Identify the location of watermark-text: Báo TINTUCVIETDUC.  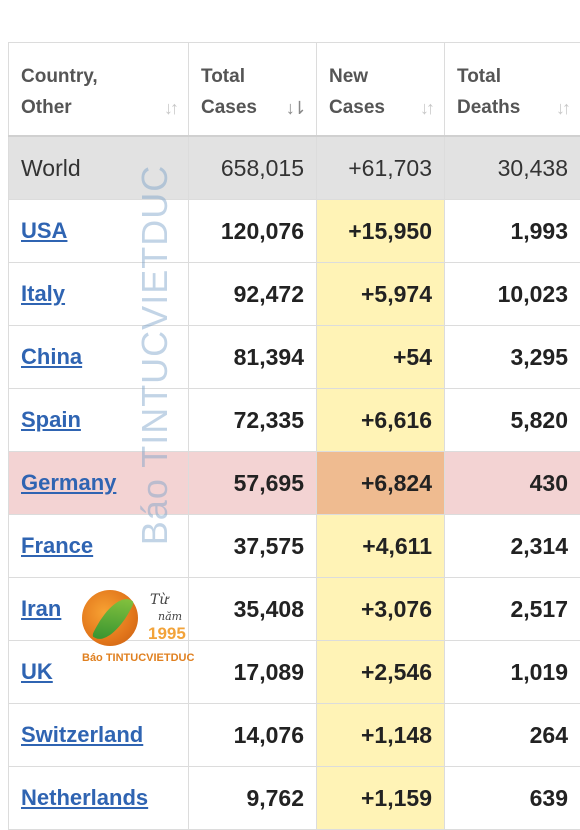
(154, 355).